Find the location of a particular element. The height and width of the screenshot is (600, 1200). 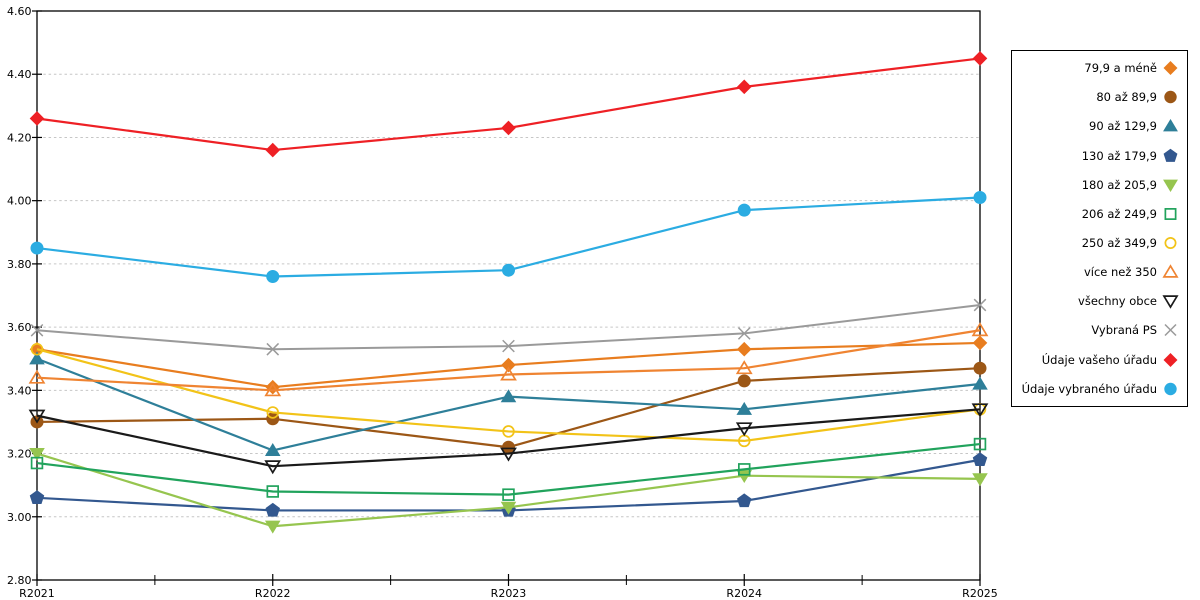

legend-label: 180 až 205,9 is located at coordinates (1119, 184).